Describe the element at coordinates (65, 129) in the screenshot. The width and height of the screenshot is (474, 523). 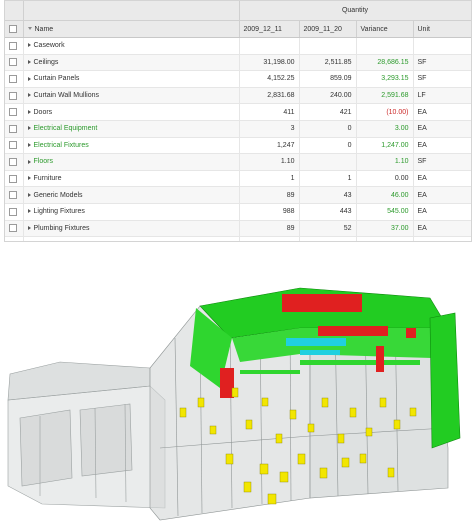
I see `row-name-label: Electrical Equipment` at that location.